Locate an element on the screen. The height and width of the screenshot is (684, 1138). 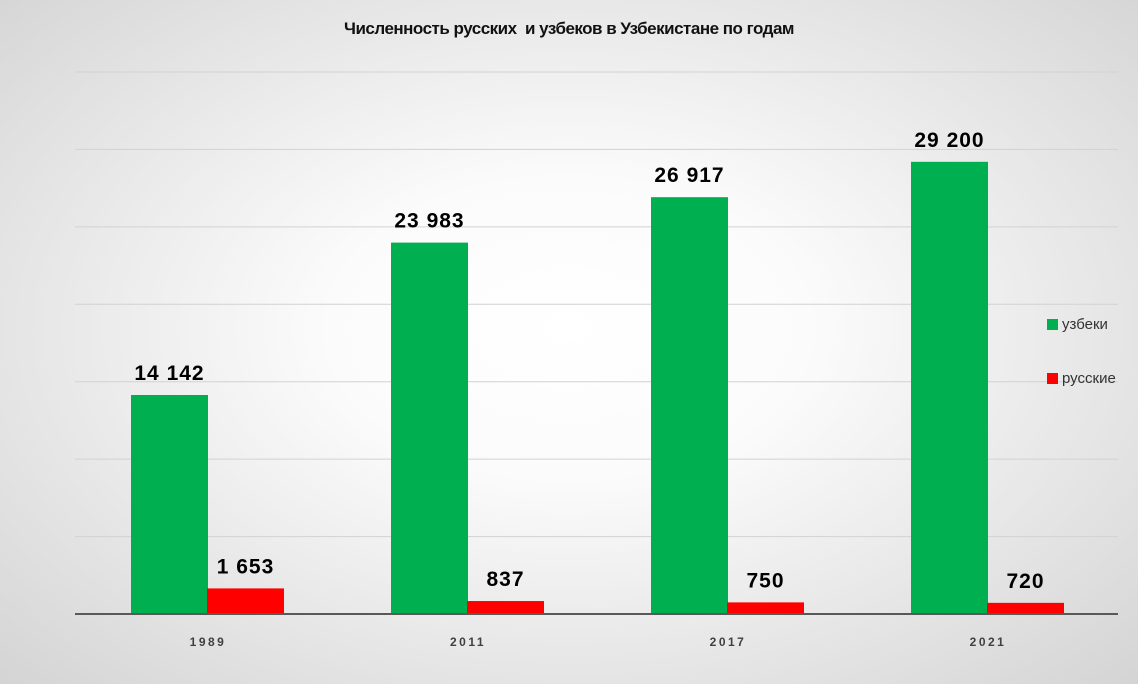
legend-label-uzbeks: узбеки is located at coordinates (1085, 324).